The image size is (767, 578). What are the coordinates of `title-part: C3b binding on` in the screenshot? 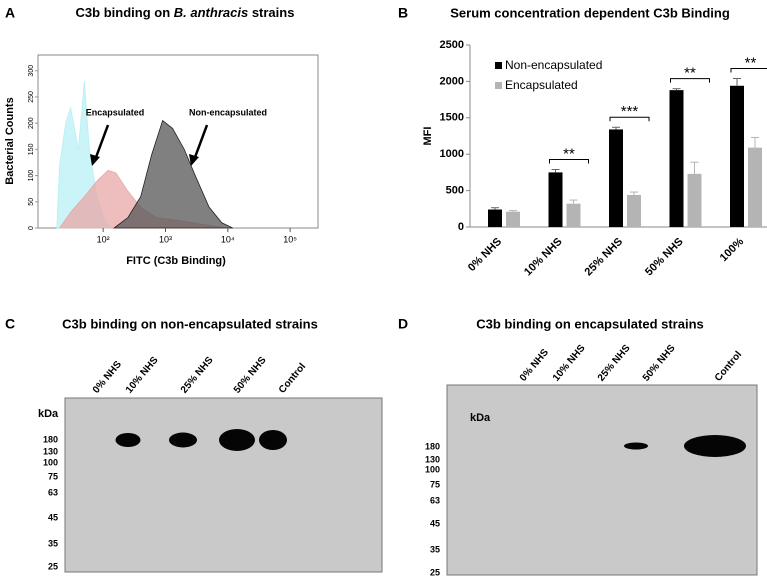 It's located at (123, 12).